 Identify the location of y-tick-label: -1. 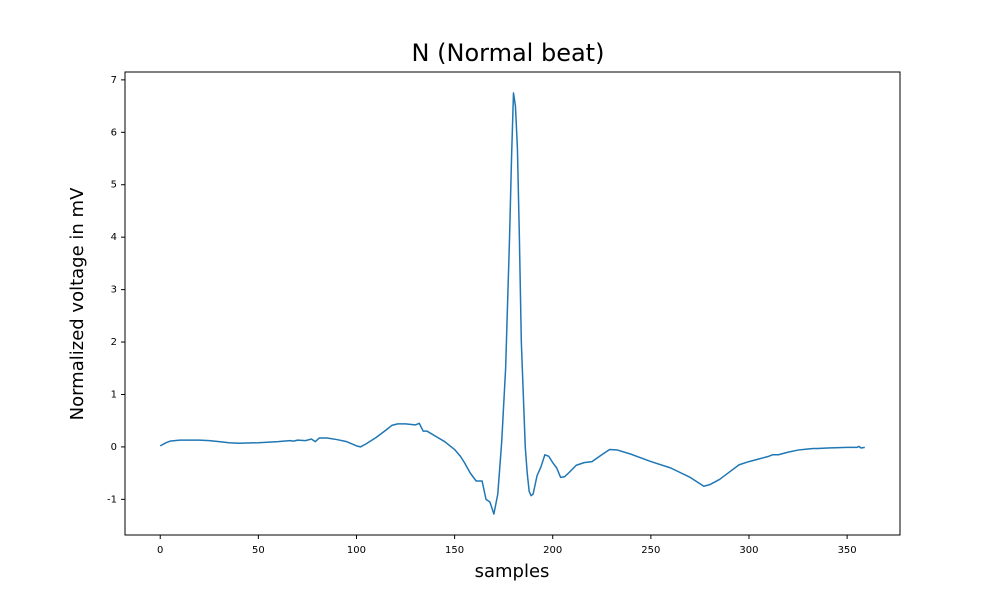
(112, 499).